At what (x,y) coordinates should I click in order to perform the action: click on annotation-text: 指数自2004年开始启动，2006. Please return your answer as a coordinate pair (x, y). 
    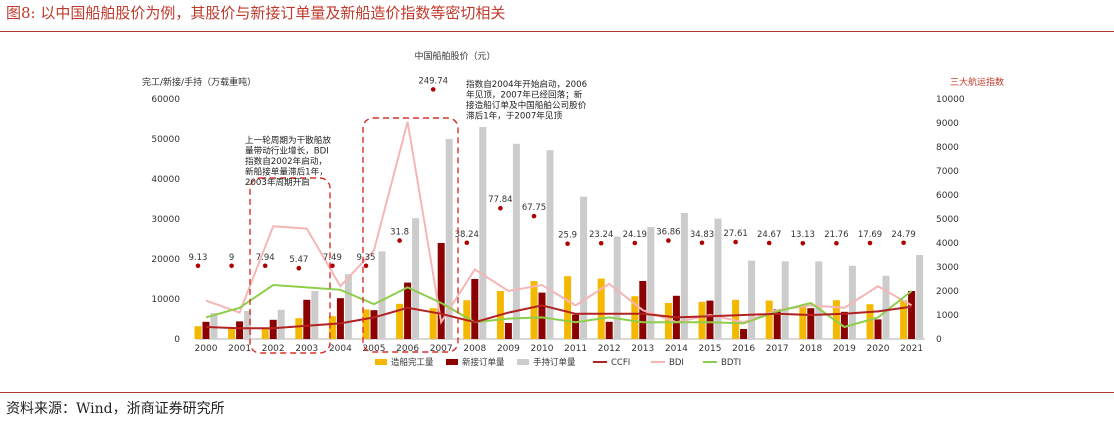
    Looking at the image, I should click on (526, 84).